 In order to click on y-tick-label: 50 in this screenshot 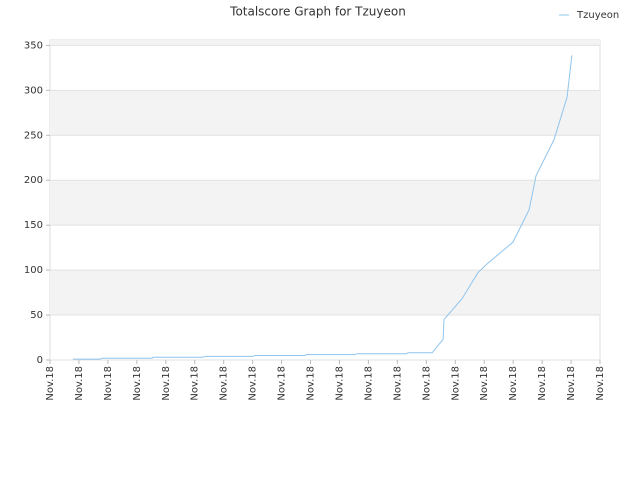, I will do `click(36, 315)`.